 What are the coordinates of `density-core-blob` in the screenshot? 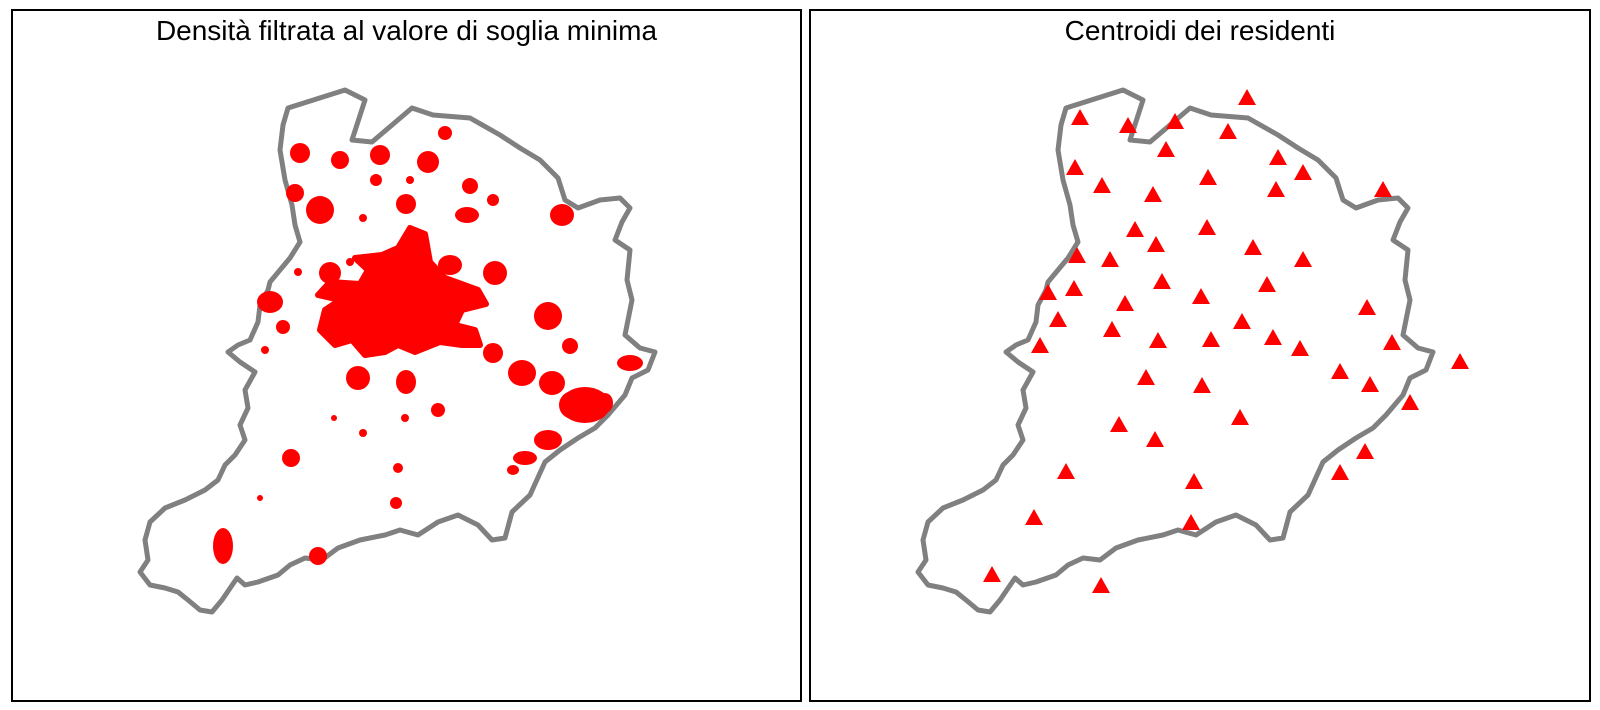 It's located at (402, 291).